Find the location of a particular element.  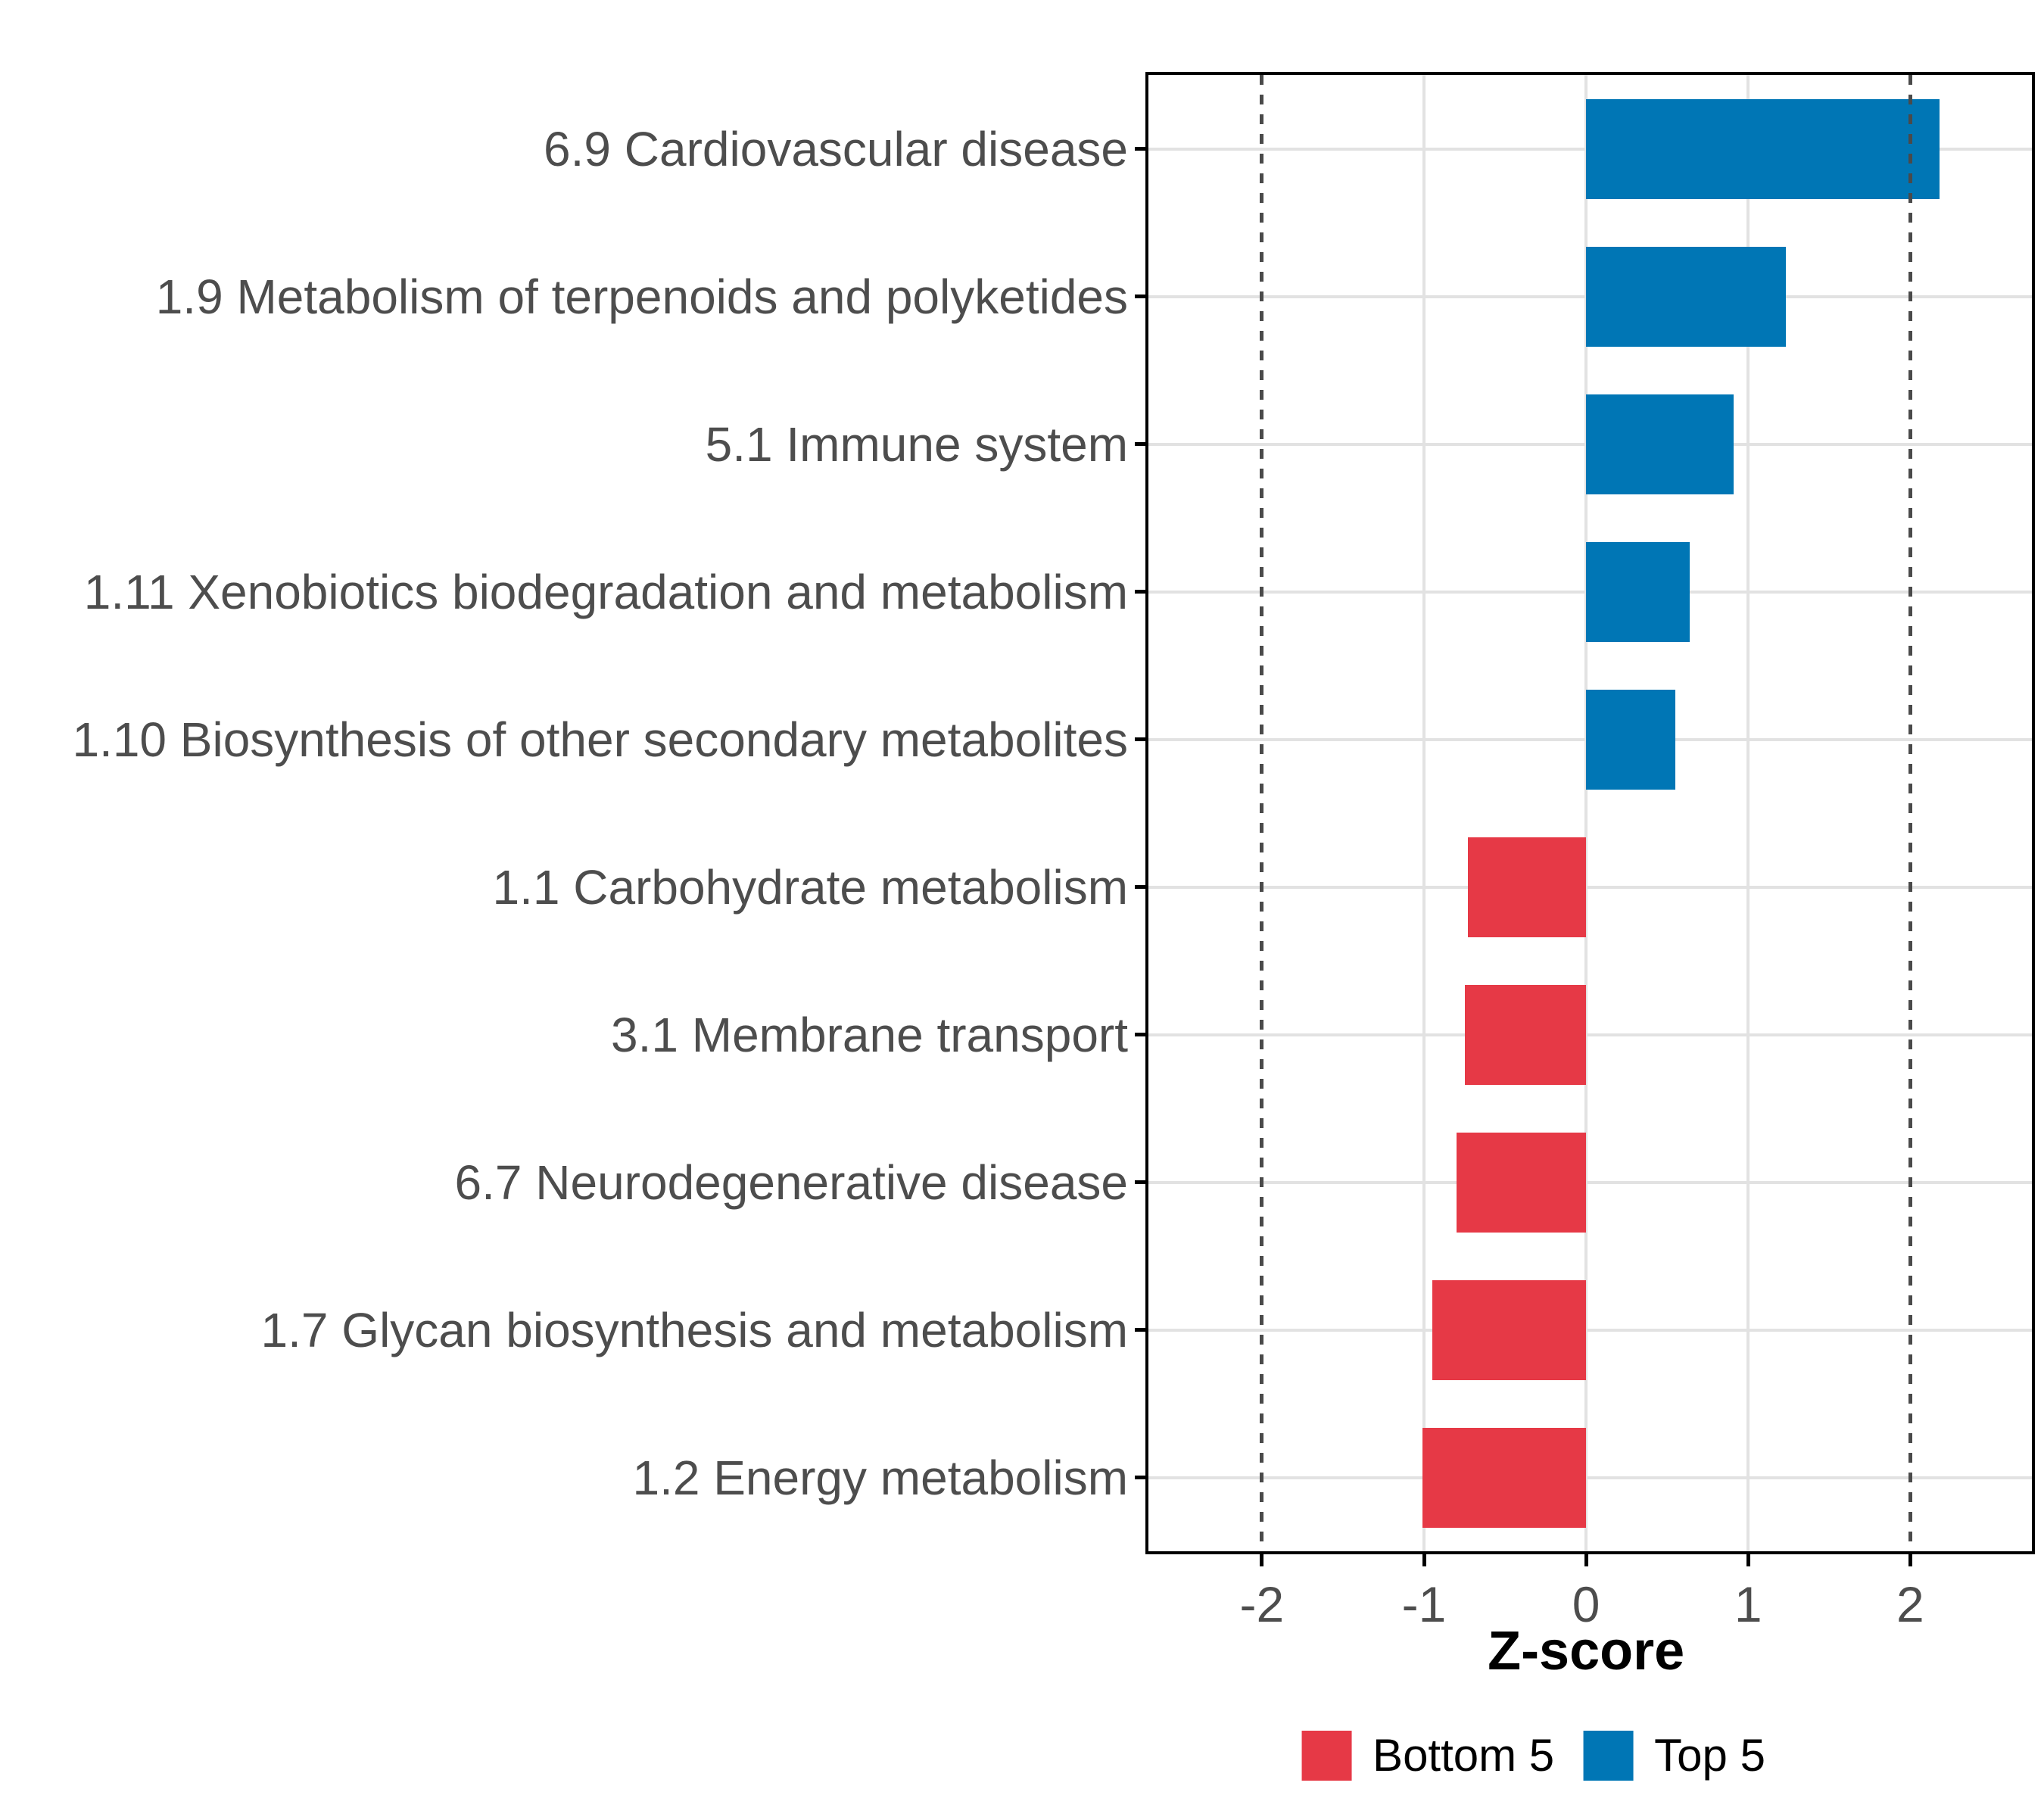

gridline-y-1-1-carbohydrate-metabolism is located at coordinates (1590, 887).